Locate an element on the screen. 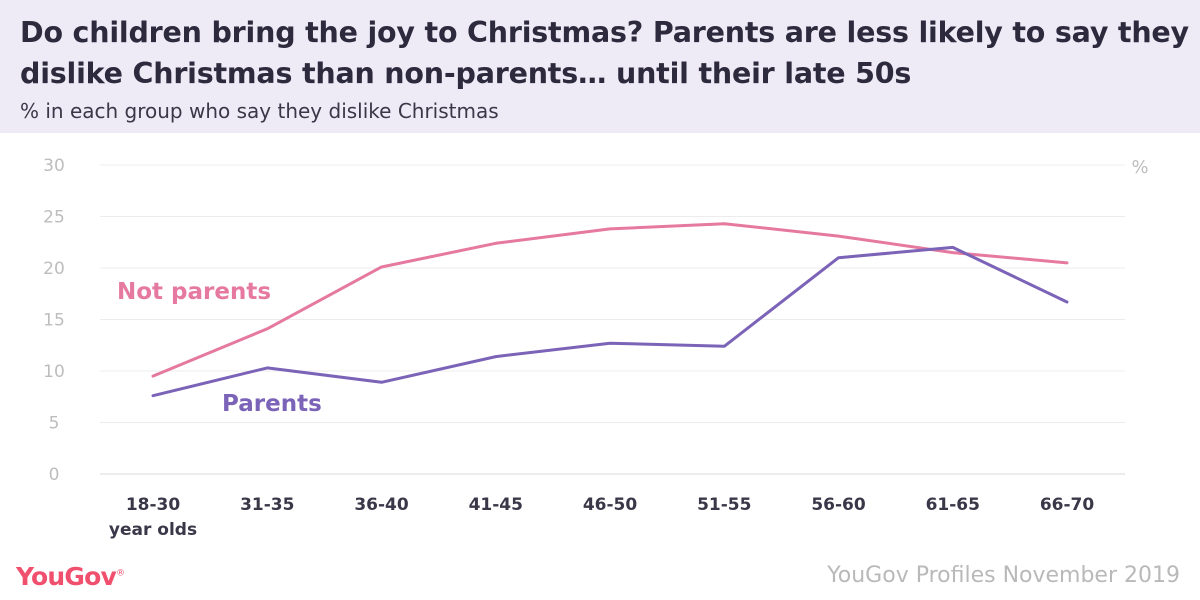 The image size is (1200, 600). y-tick-label: 15 is located at coordinates (54, 321).